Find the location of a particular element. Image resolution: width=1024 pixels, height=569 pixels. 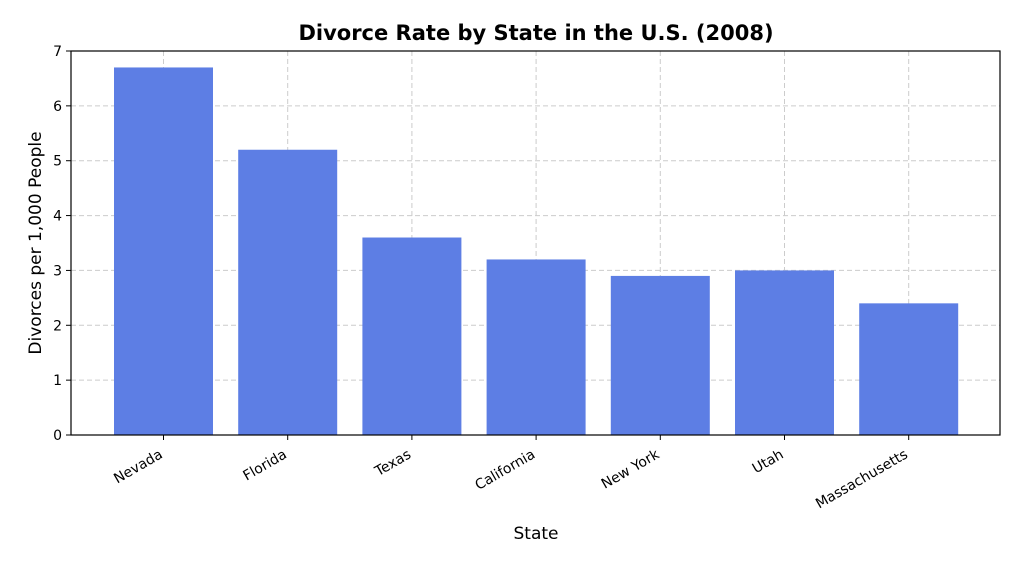

x-tick-label: New York is located at coordinates (631, 469).